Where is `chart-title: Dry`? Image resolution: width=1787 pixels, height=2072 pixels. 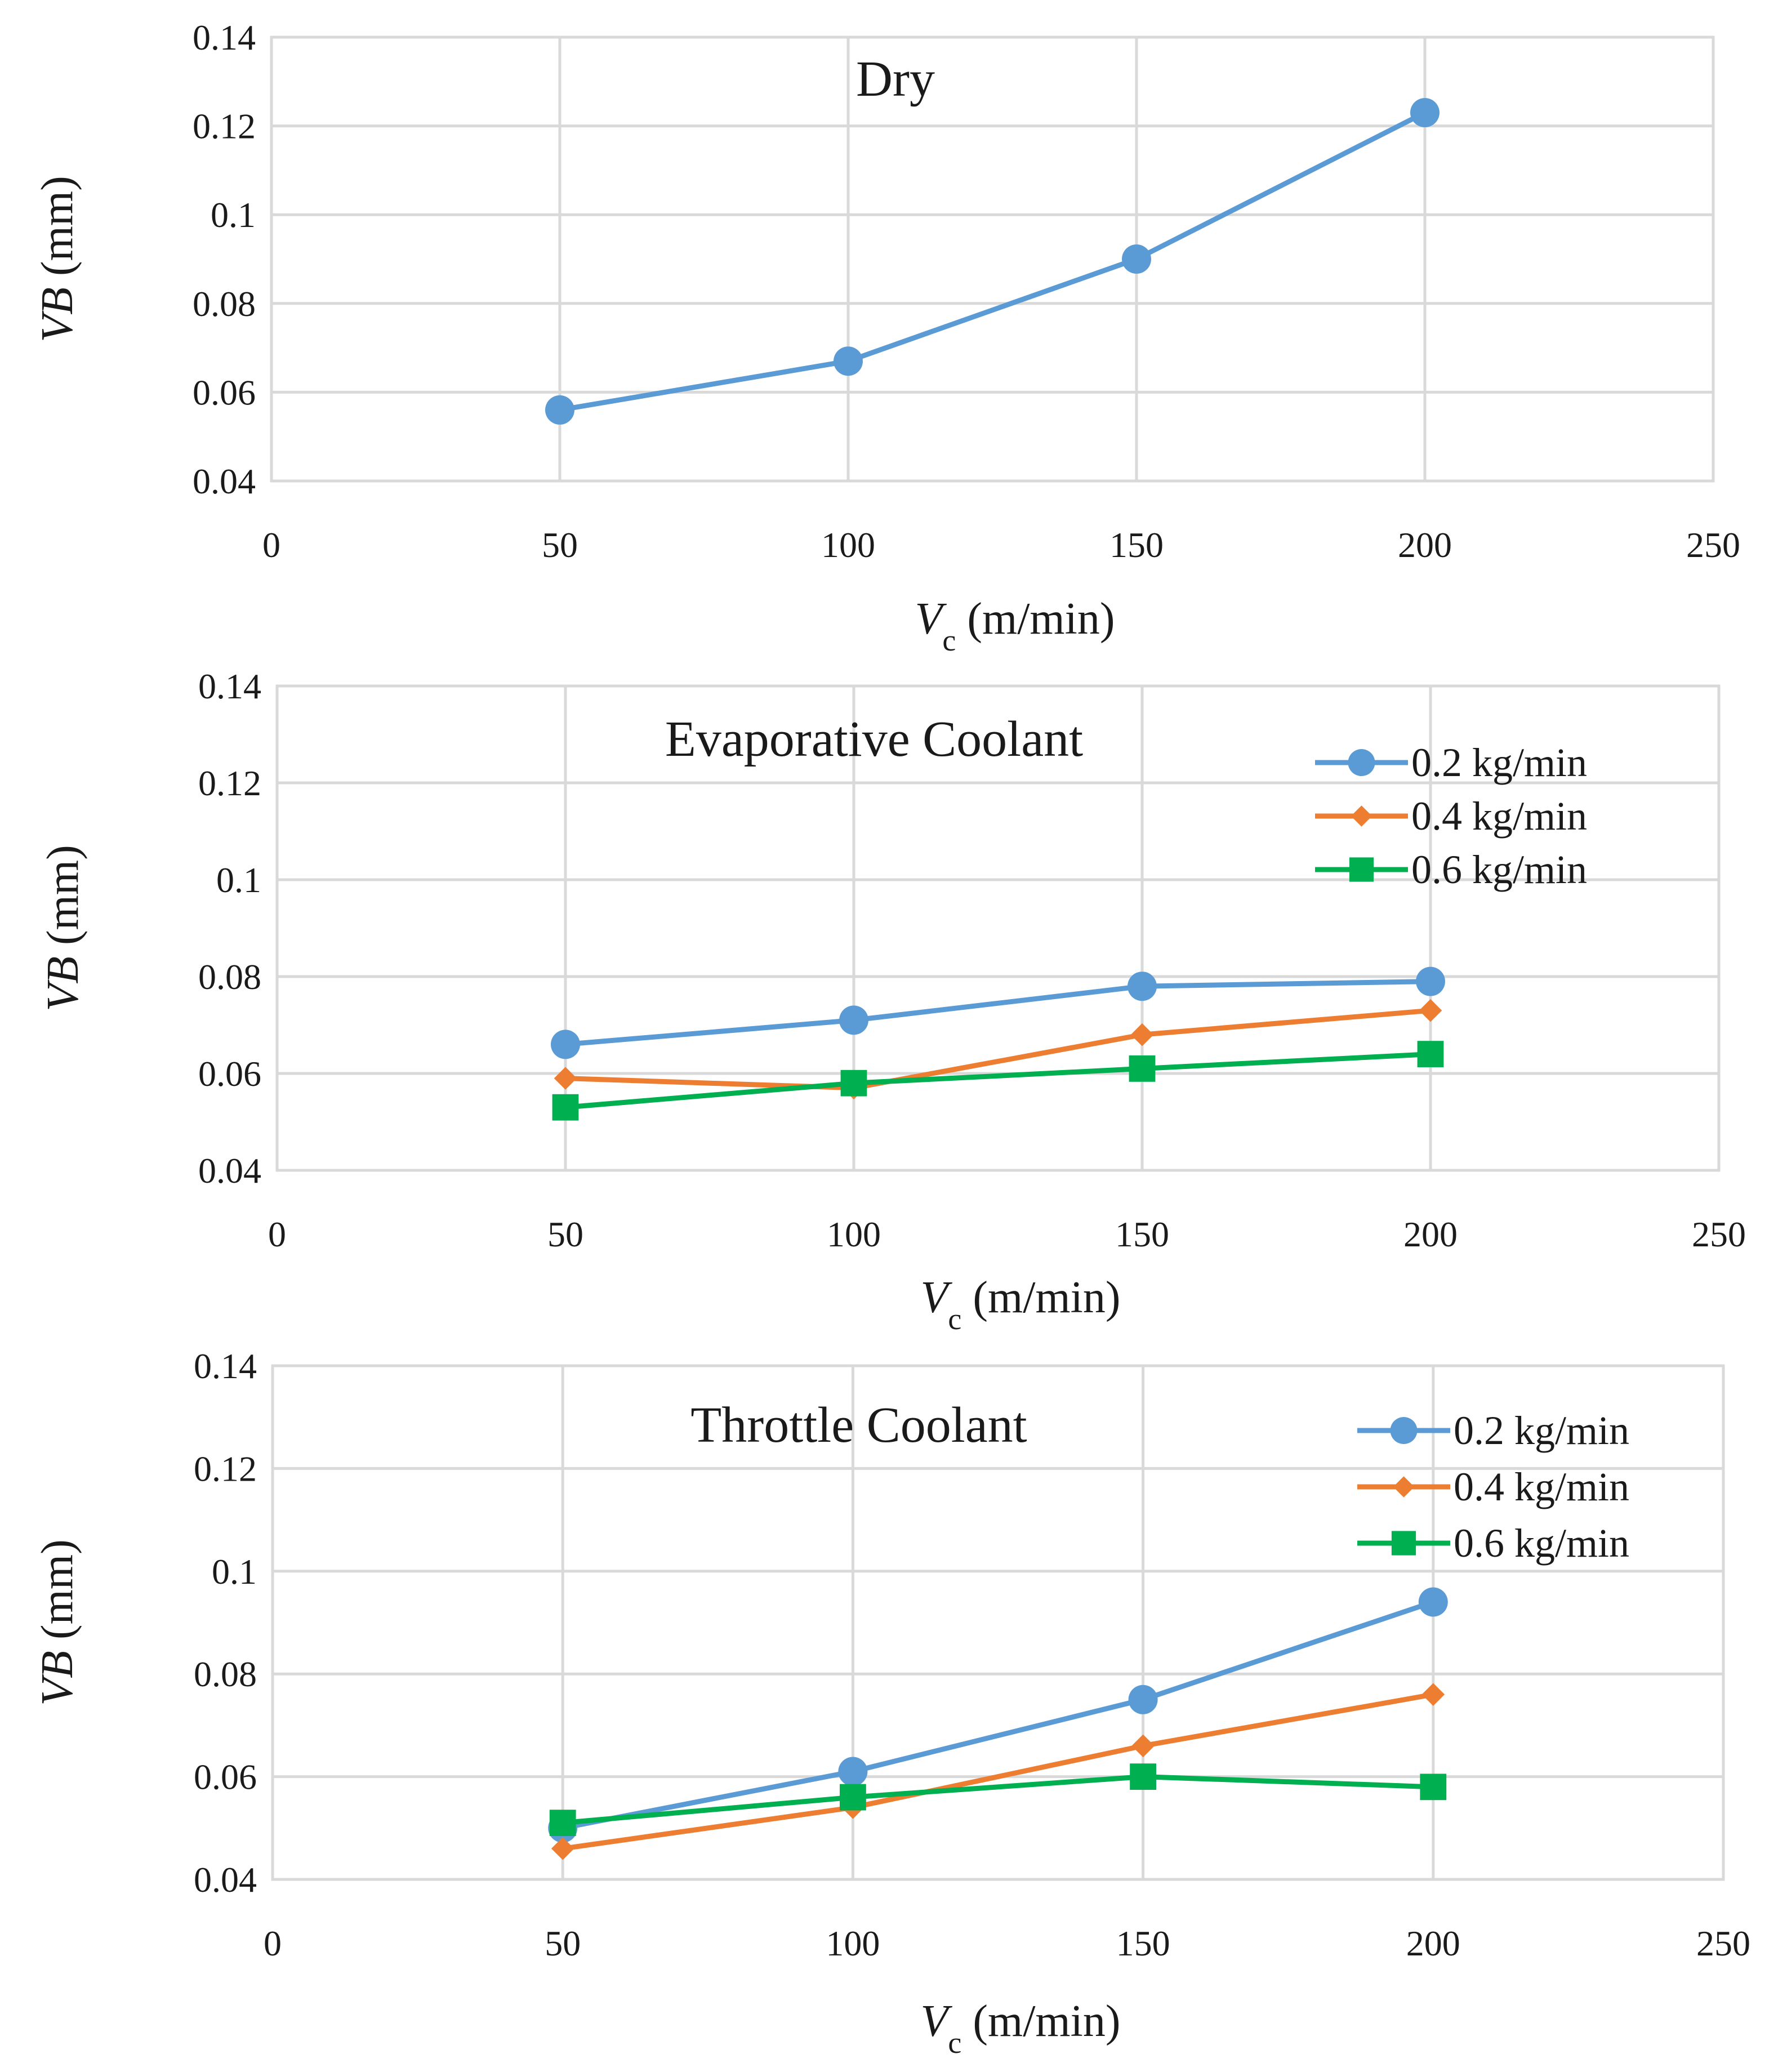 chart-title: Dry is located at coordinates (895, 79).